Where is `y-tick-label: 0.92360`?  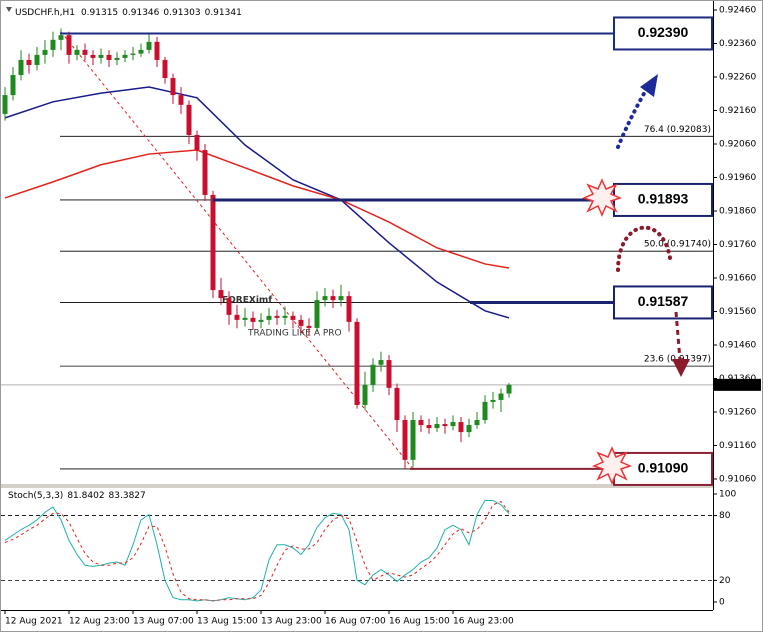 y-tick-label: 0.92360 is located at coordinates (737, 44).